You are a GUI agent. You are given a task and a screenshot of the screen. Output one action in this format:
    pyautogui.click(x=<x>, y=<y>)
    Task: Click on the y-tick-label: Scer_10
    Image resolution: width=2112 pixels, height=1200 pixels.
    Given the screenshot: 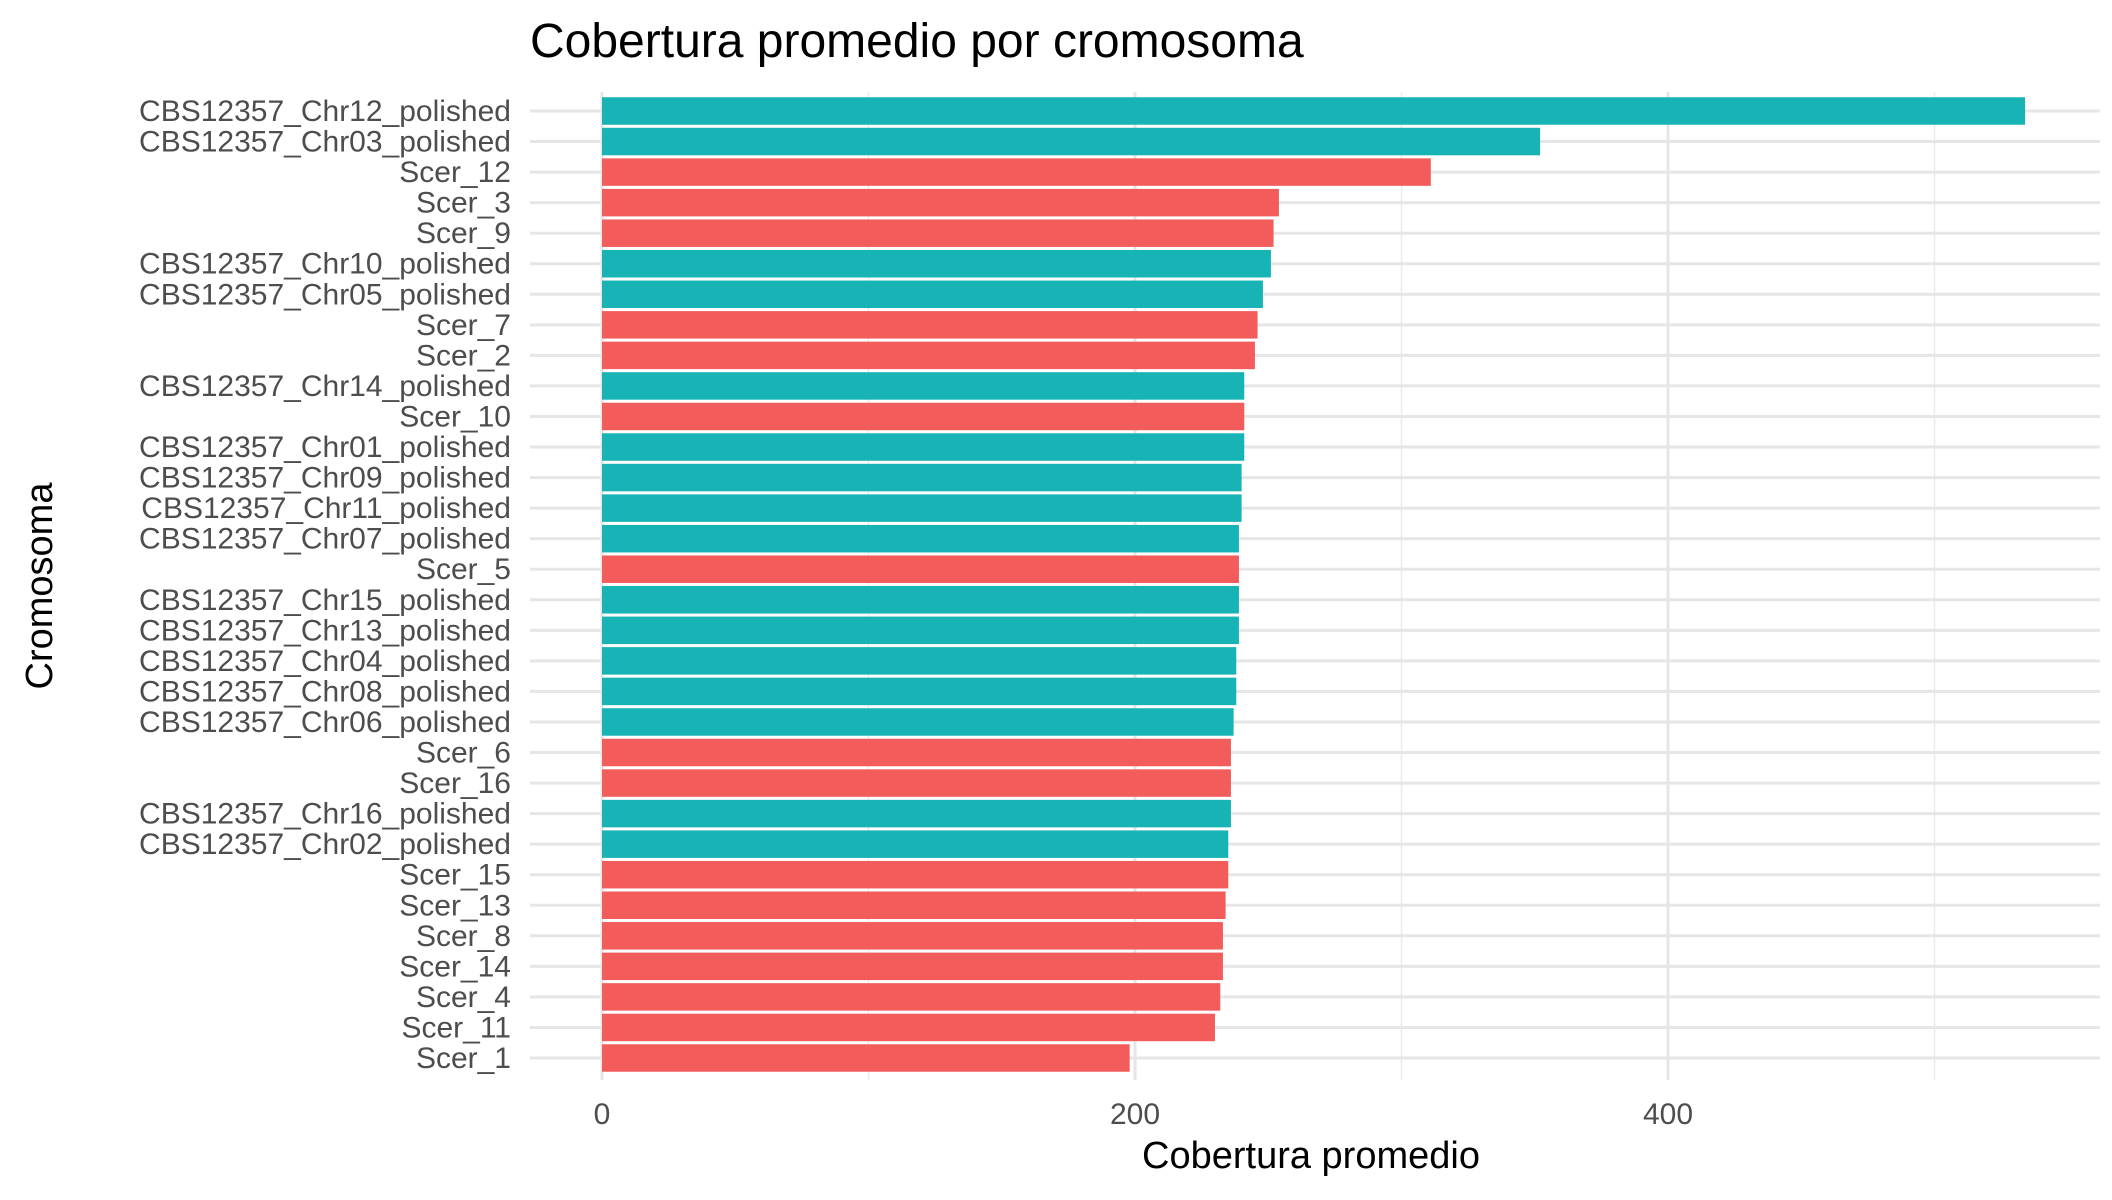 What is the action you would take?
    pyautogui.click(x=455, y=416)
    